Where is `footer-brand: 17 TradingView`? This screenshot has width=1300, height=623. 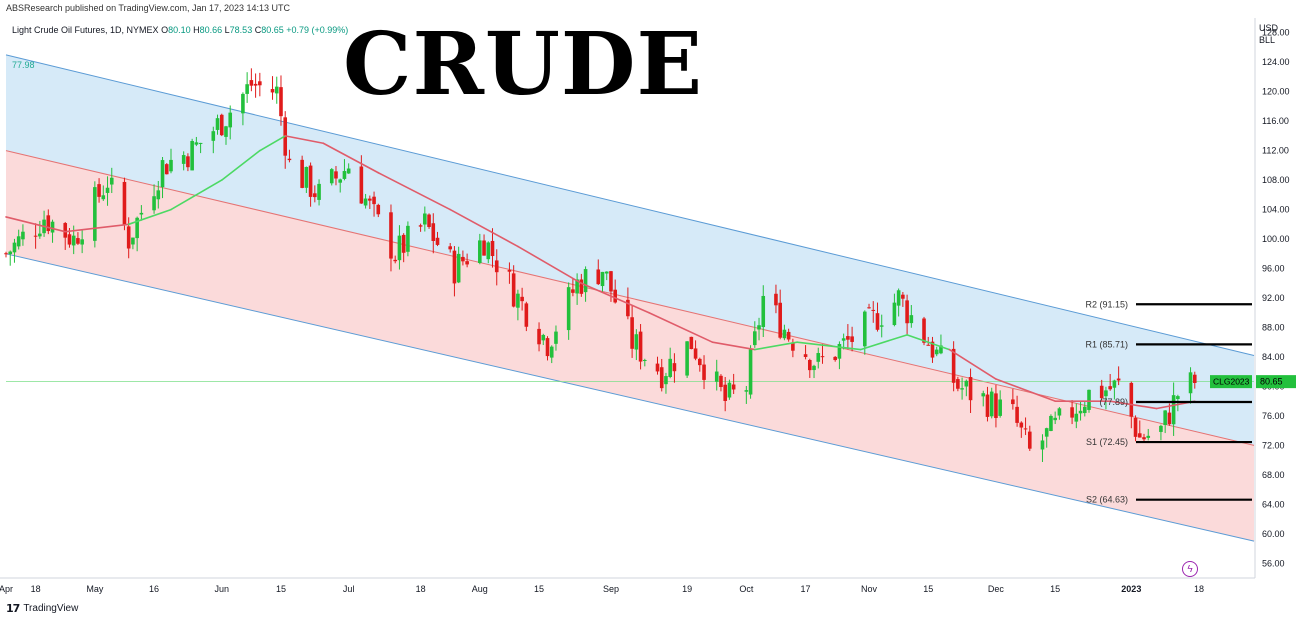
footer-brand: 17 TradingView is located at coordinates (42, 608).